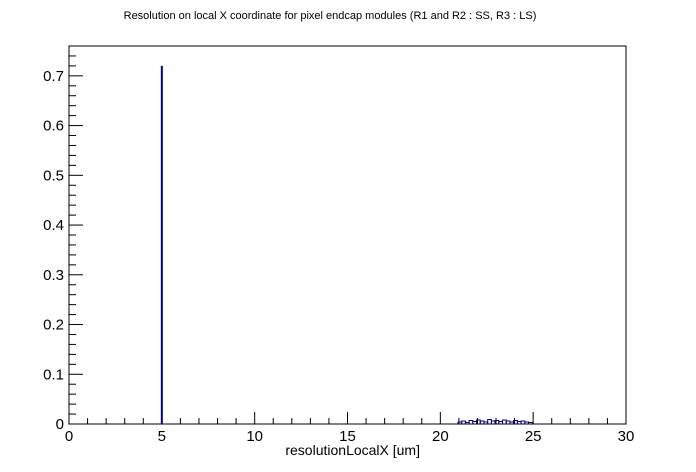  What do you see at coordinates (69, 436) in the screenshot?
I see `x-tick-label: 0` at bounding box center [69, 436].